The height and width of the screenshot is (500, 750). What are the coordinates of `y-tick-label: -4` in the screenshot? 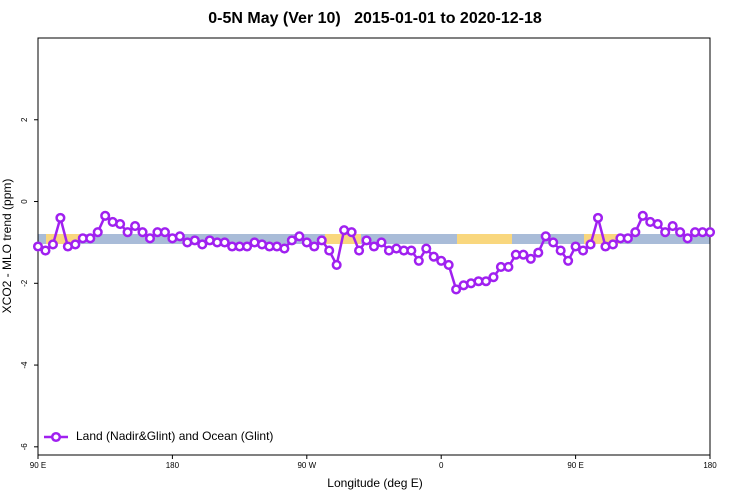 It's located at (24, 365).